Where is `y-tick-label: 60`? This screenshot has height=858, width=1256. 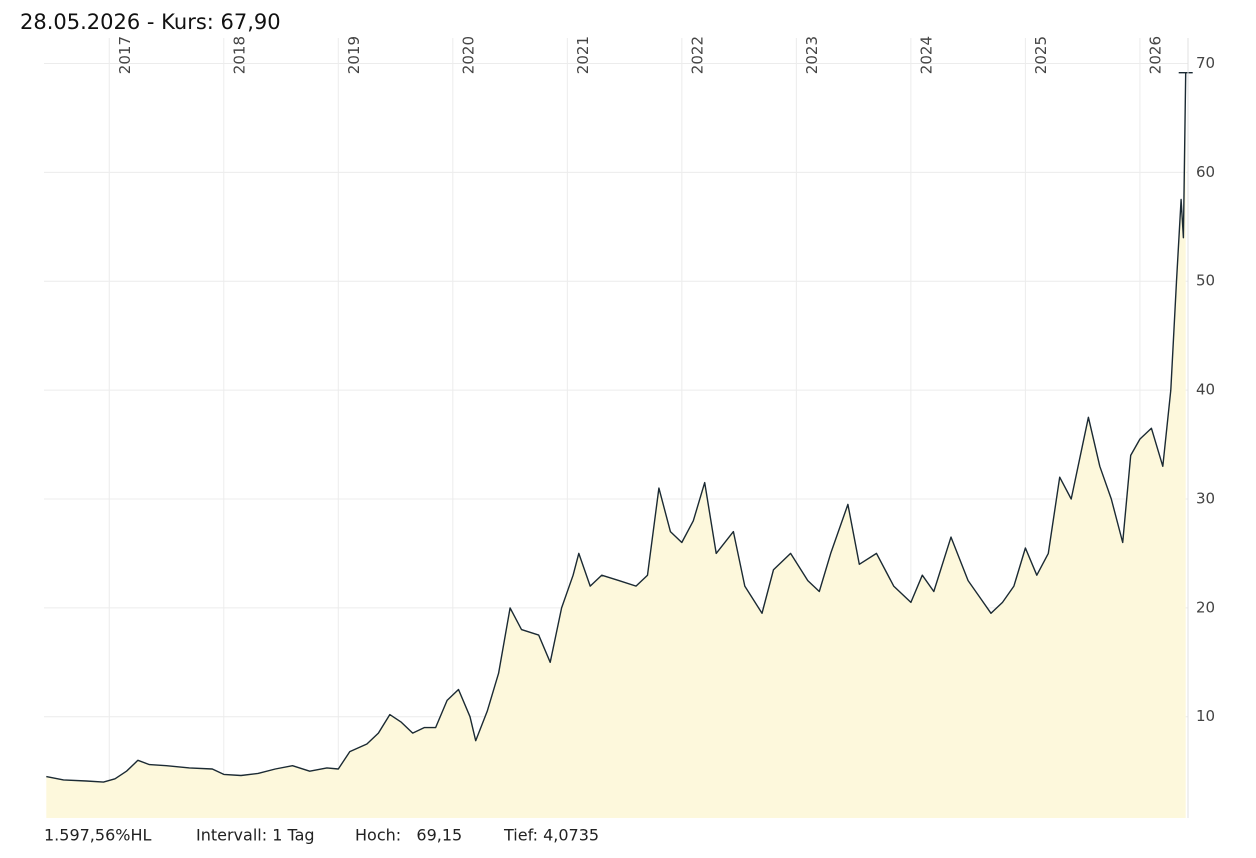
y-tick-label: 60 is located at coordinates (1205, 172).